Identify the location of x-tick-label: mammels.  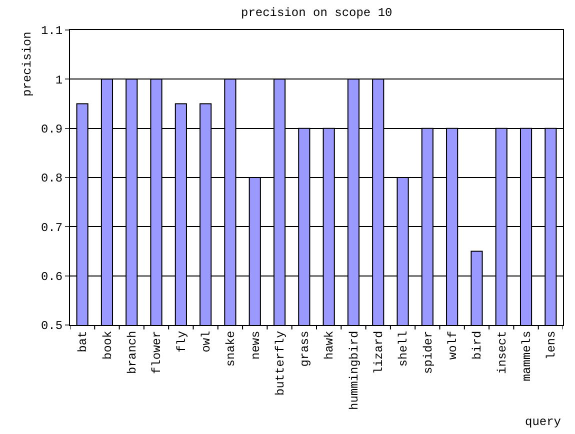
(527, 356).